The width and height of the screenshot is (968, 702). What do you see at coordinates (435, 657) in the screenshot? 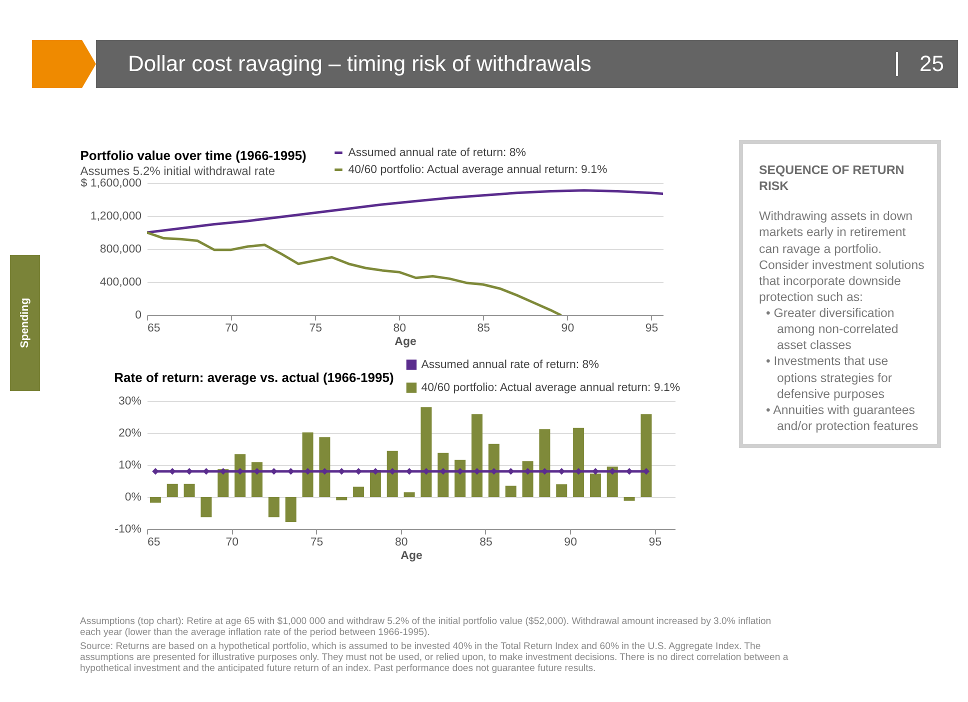
I see `source-note: Source: Returns are based on a hypothetical portfolio, which is assumed to be invested 40% in the Total Return Index and 60% in the U.S. Aggregate Index. The assumptions are presented for illustrative purposes only. They must not be used, or relied upon, to make investment decisions. There is no direct correlation between a hypothetical investment and the anticipated future return of an index. Past performance does not guarantee future results.` at bounding box center [435, 657].